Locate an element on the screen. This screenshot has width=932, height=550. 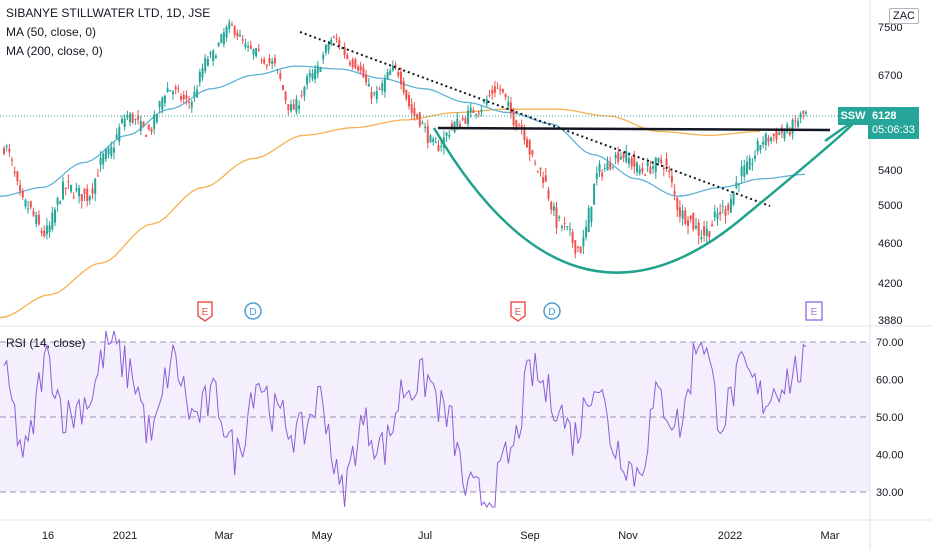
rsi-tick-label: 70.00 is located at coordinates (890, 343).